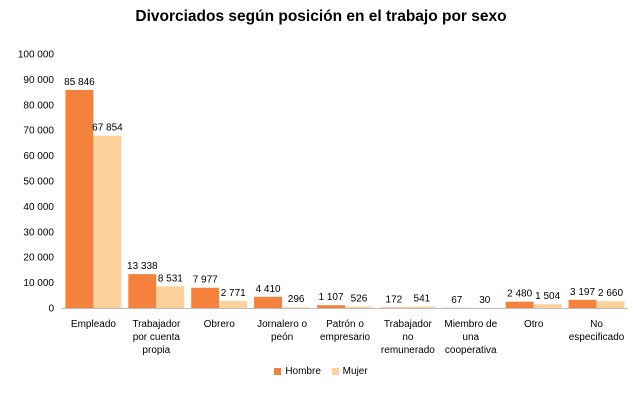  What do you see at coordinates (534, 324) in the screenshot?
I see `x-tick-label: Otro` at bounding box center [534, 324].